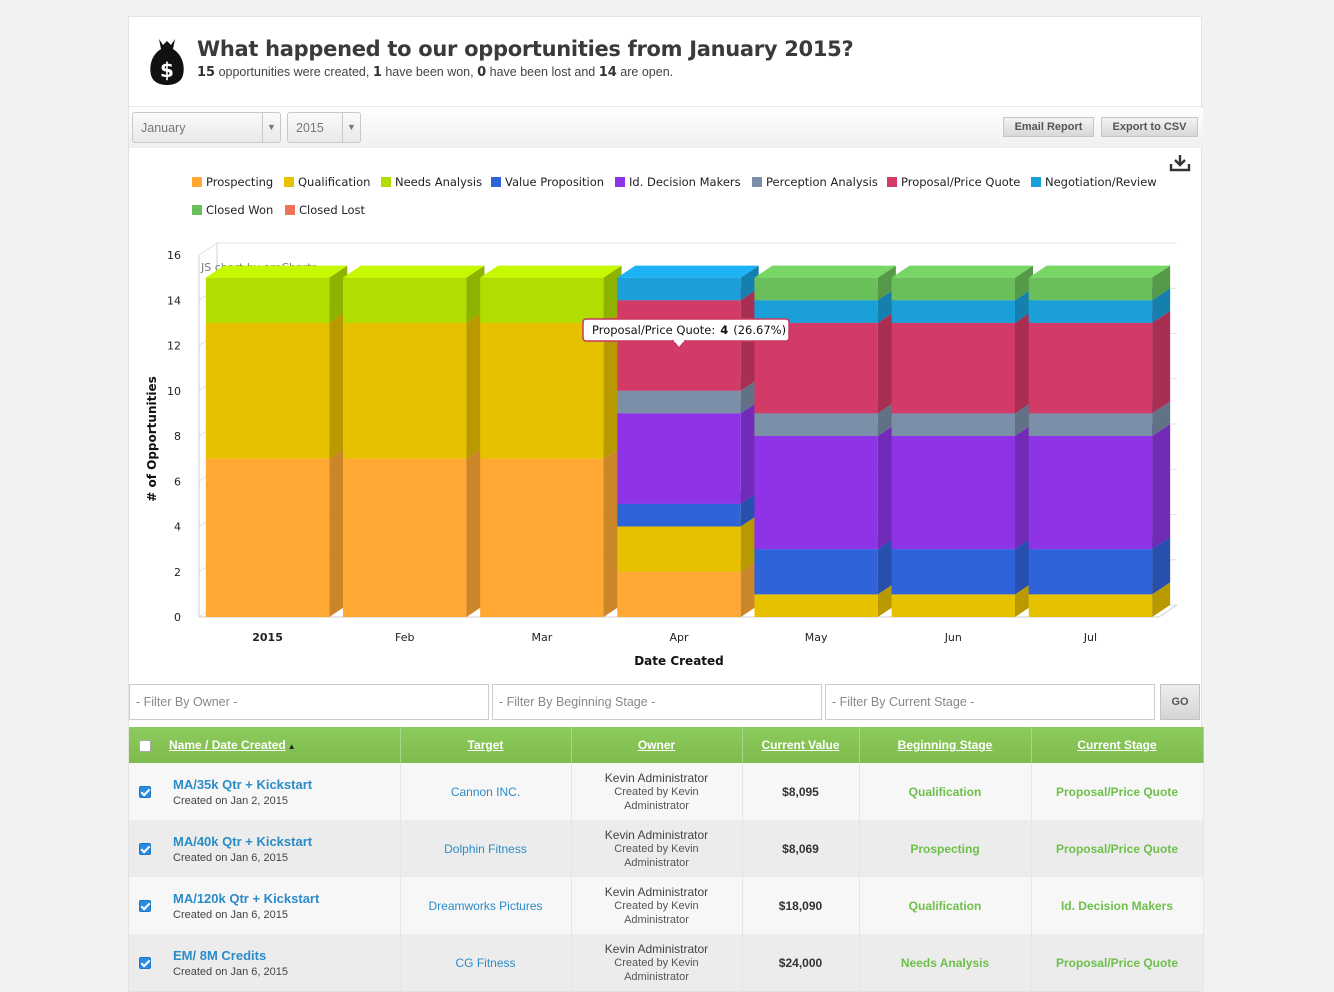 This screenshot has width=1334, height=992. Describe the element at coordinates (945, 791) in the screenshot. I see `beginning-stage: Qualification` at that location.